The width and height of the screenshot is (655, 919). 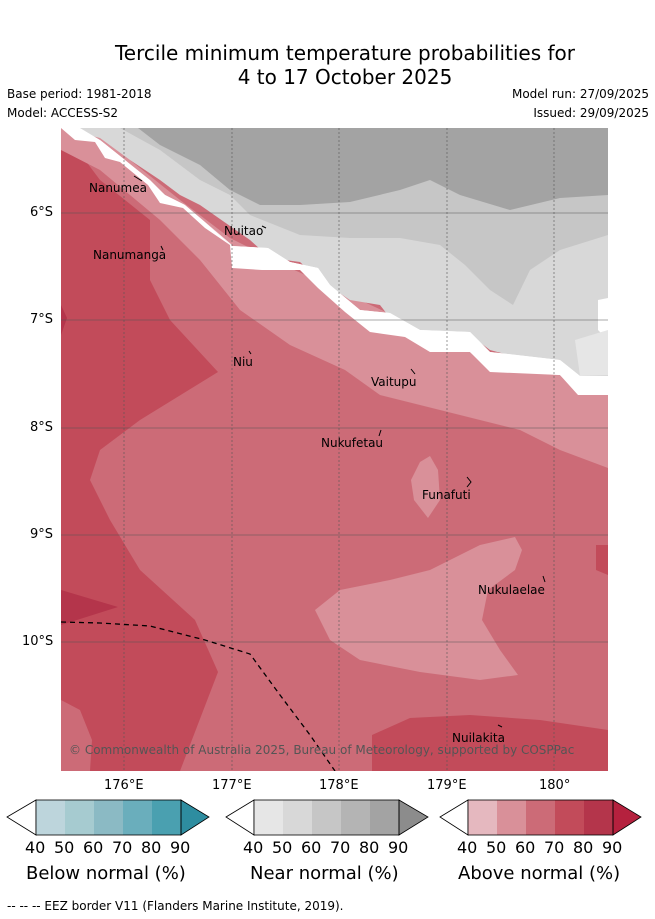 I want to click on below-normal-title: Below normal (%), so click(x=106, y=873).